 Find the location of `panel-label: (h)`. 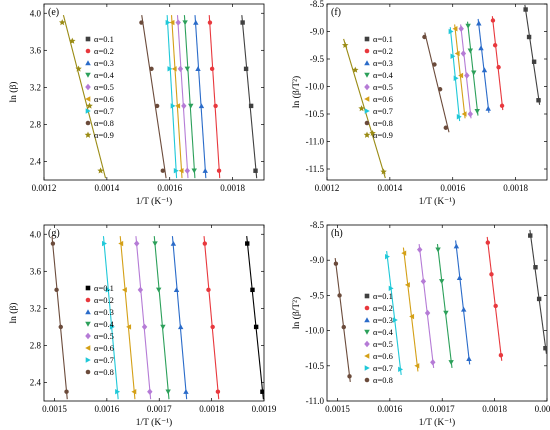

panel-label: (h) is located at coordinates (337, 233).